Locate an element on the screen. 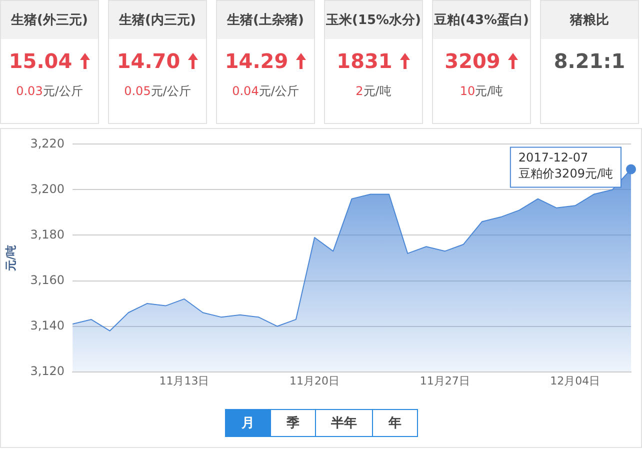 The width and height of the screenshot is (642, 451). category-label: 猪粮比 is located at coordinates (589, 20).